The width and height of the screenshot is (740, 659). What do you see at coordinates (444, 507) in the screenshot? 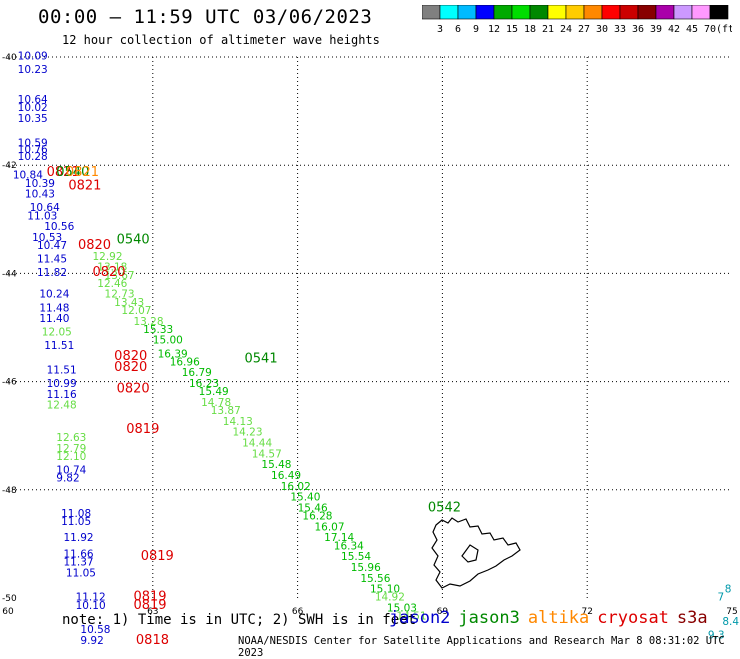
I see `pass-time-label: 0542` at bounding box center [444, 507].